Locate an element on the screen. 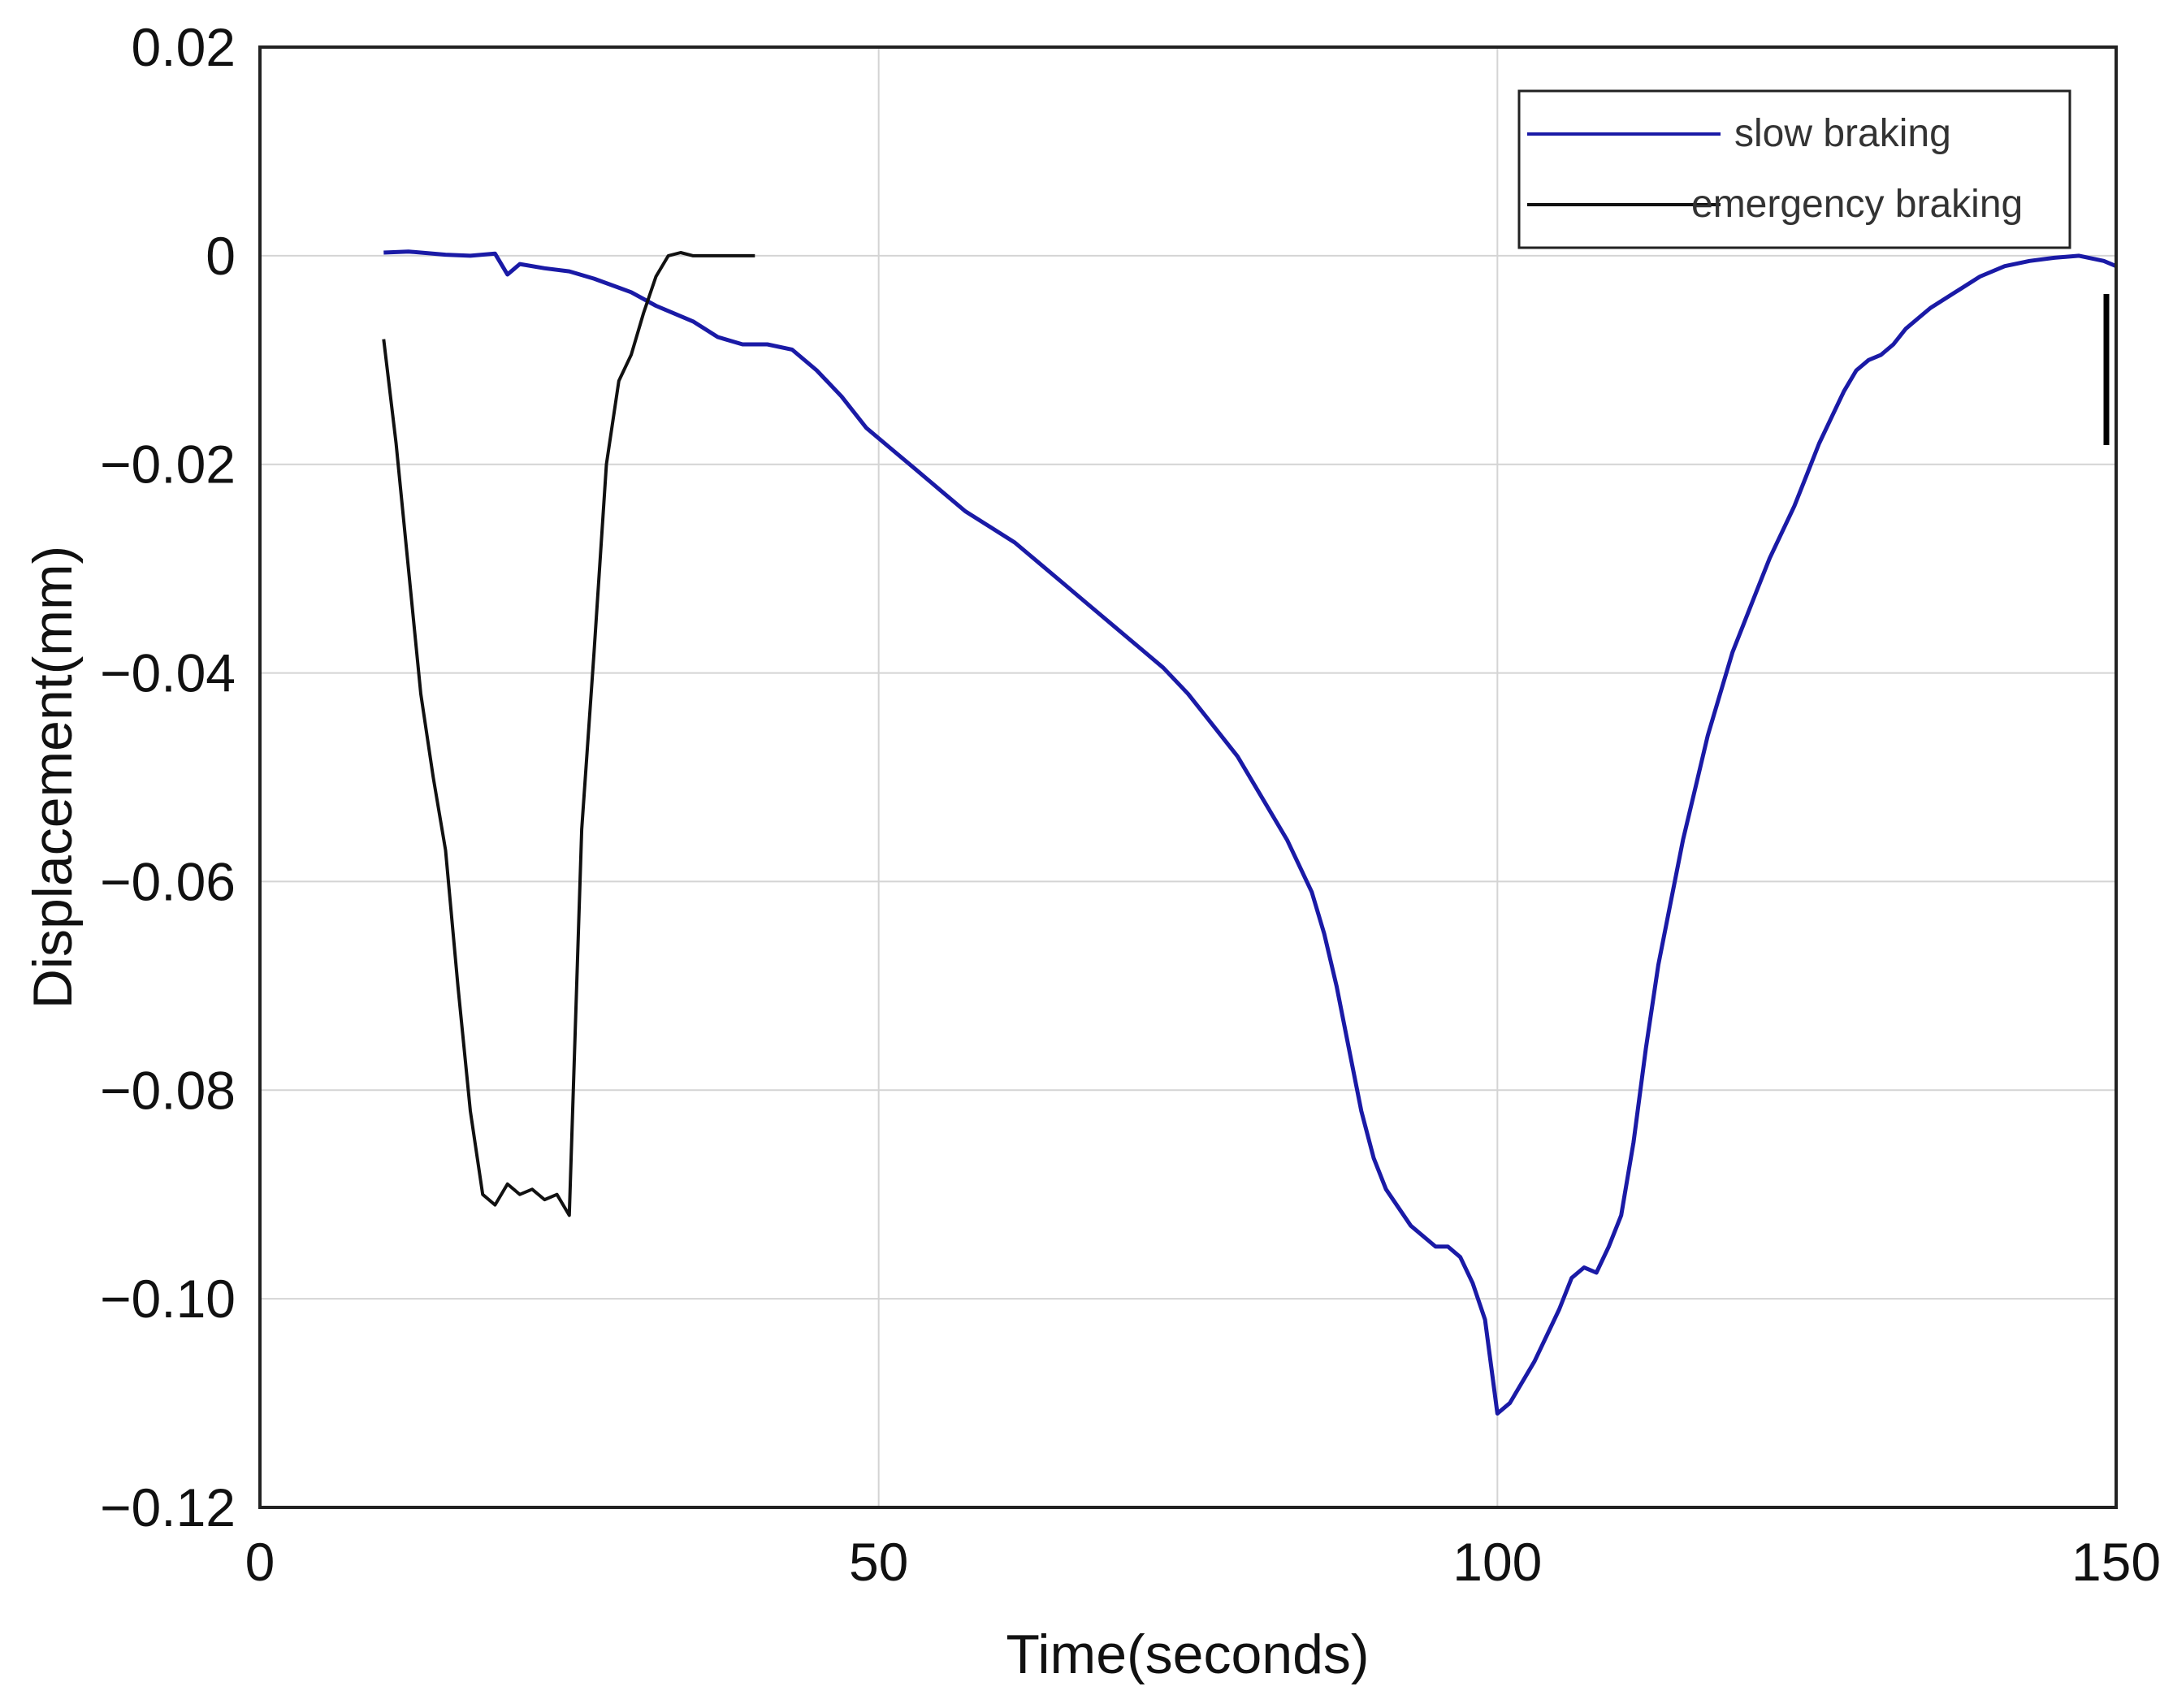 The height and width of the screenshot is (1708, 2173). y-tick-label: 0.02 is located at coordinates (184, 47).